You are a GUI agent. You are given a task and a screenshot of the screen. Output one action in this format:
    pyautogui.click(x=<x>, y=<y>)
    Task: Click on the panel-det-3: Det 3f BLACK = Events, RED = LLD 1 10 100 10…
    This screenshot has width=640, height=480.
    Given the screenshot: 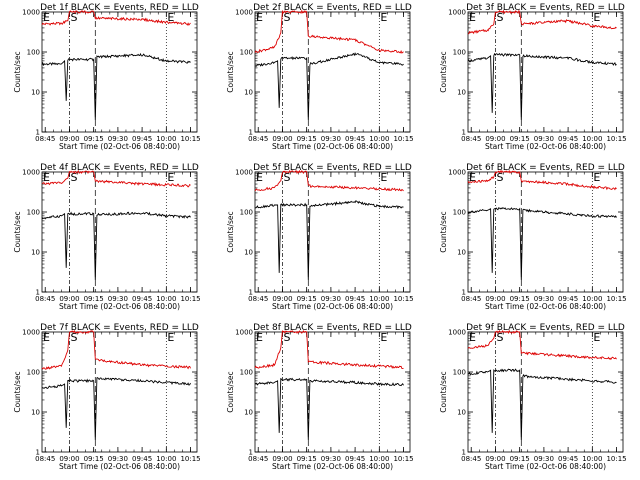 What is the action you would take?
    pyautogui.click(x=533, y=77)
    